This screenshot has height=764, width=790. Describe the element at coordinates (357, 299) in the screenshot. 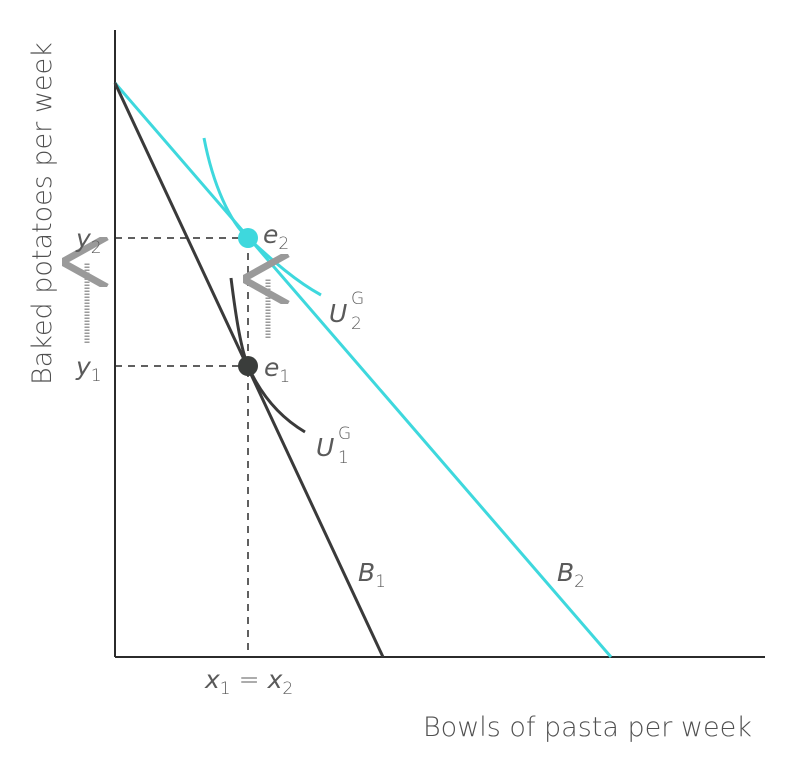

I see `label-u2-sup: G` at that location.